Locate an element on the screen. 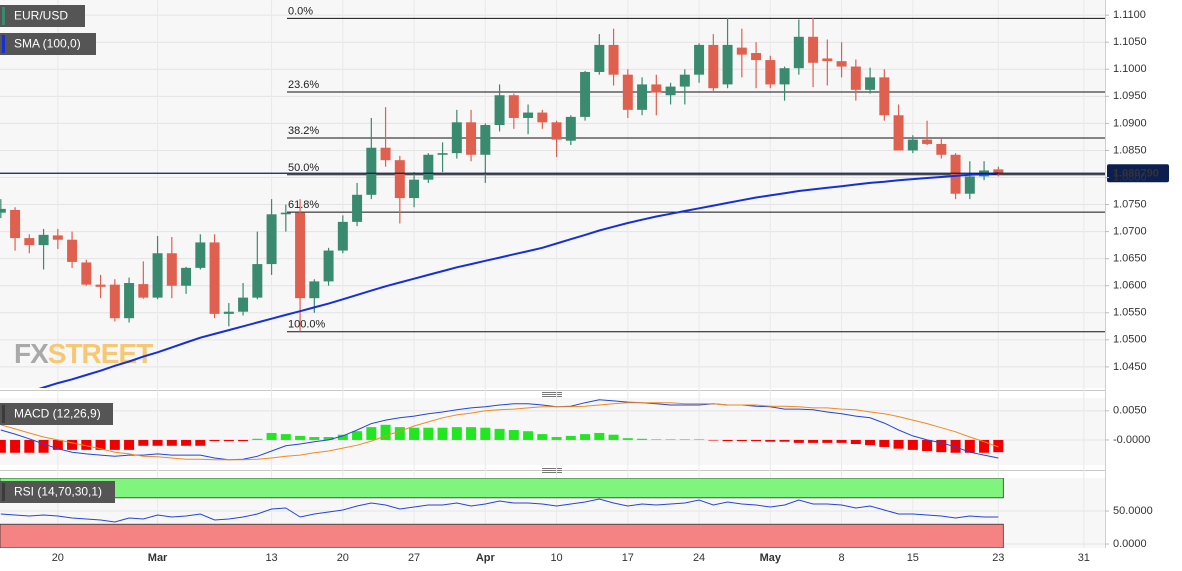 This screenshot has width=1182, height=571. y-tick-label: 1.0850 is located at coordinates (1130, 150).